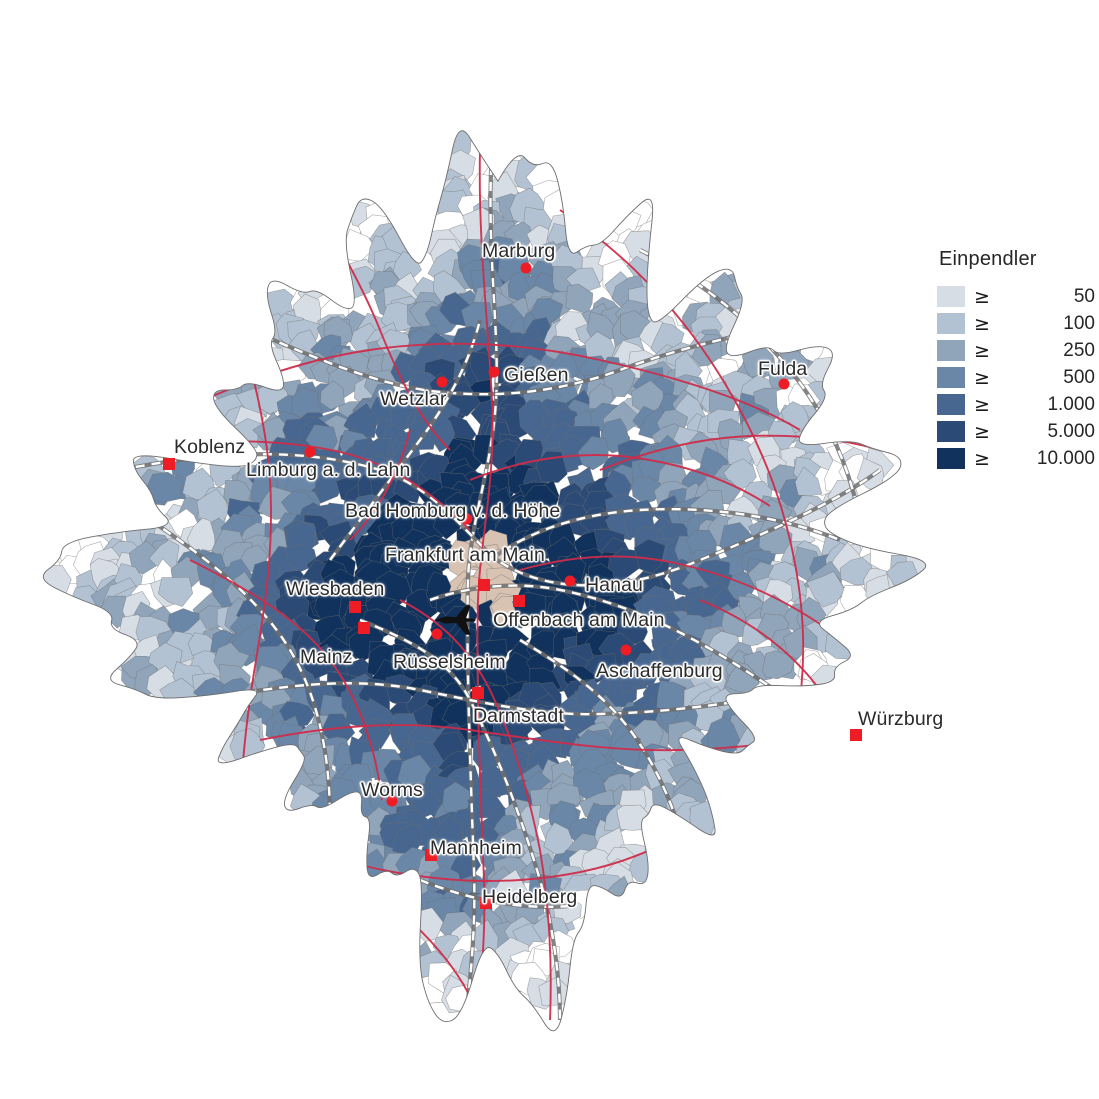  What do you see at coordinates (518, 716) in the screenshot?
I see `city-label: Darmstadt` at bounding box center [518, 716].